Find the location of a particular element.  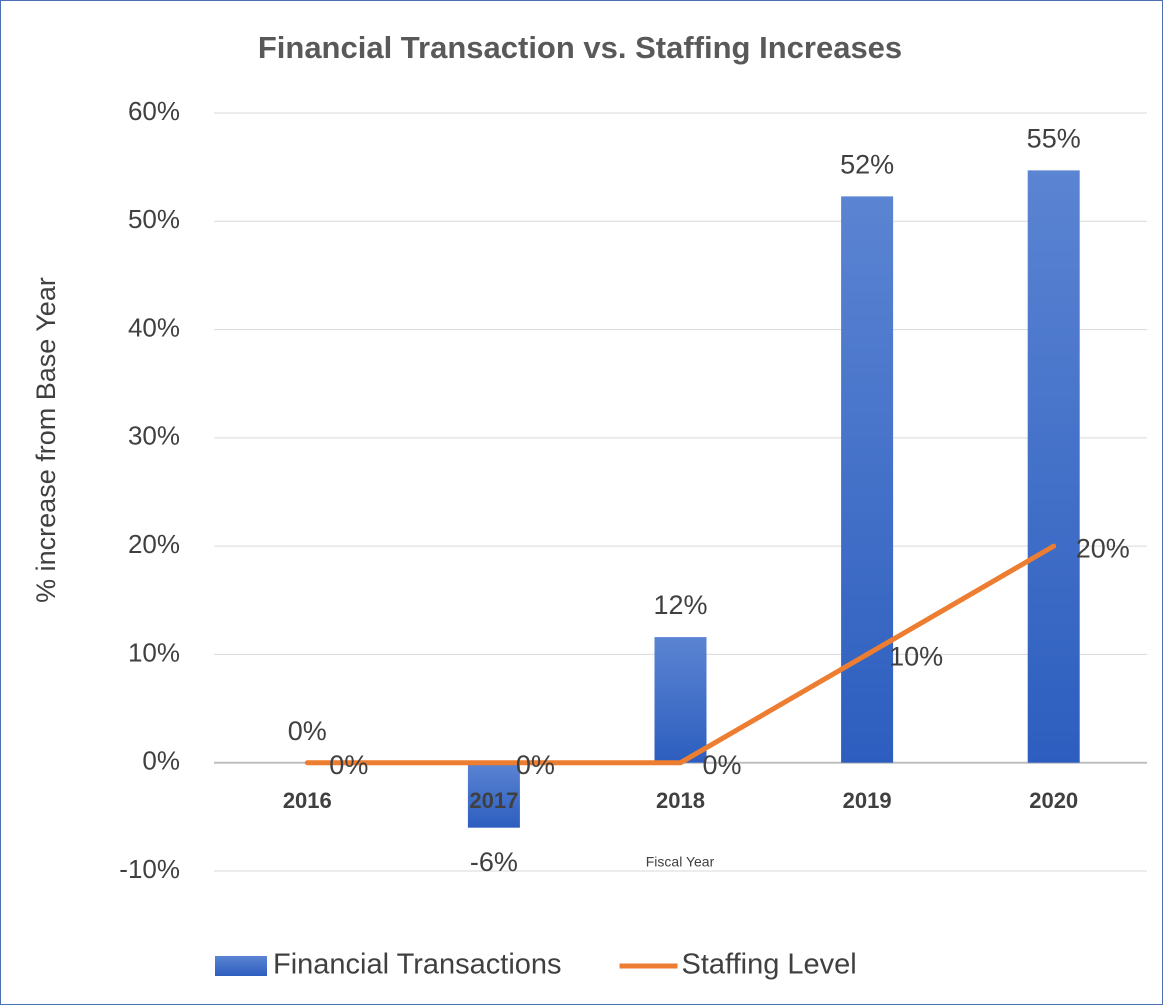

bar-value-label: 0% is located at coordinates (307, 731).